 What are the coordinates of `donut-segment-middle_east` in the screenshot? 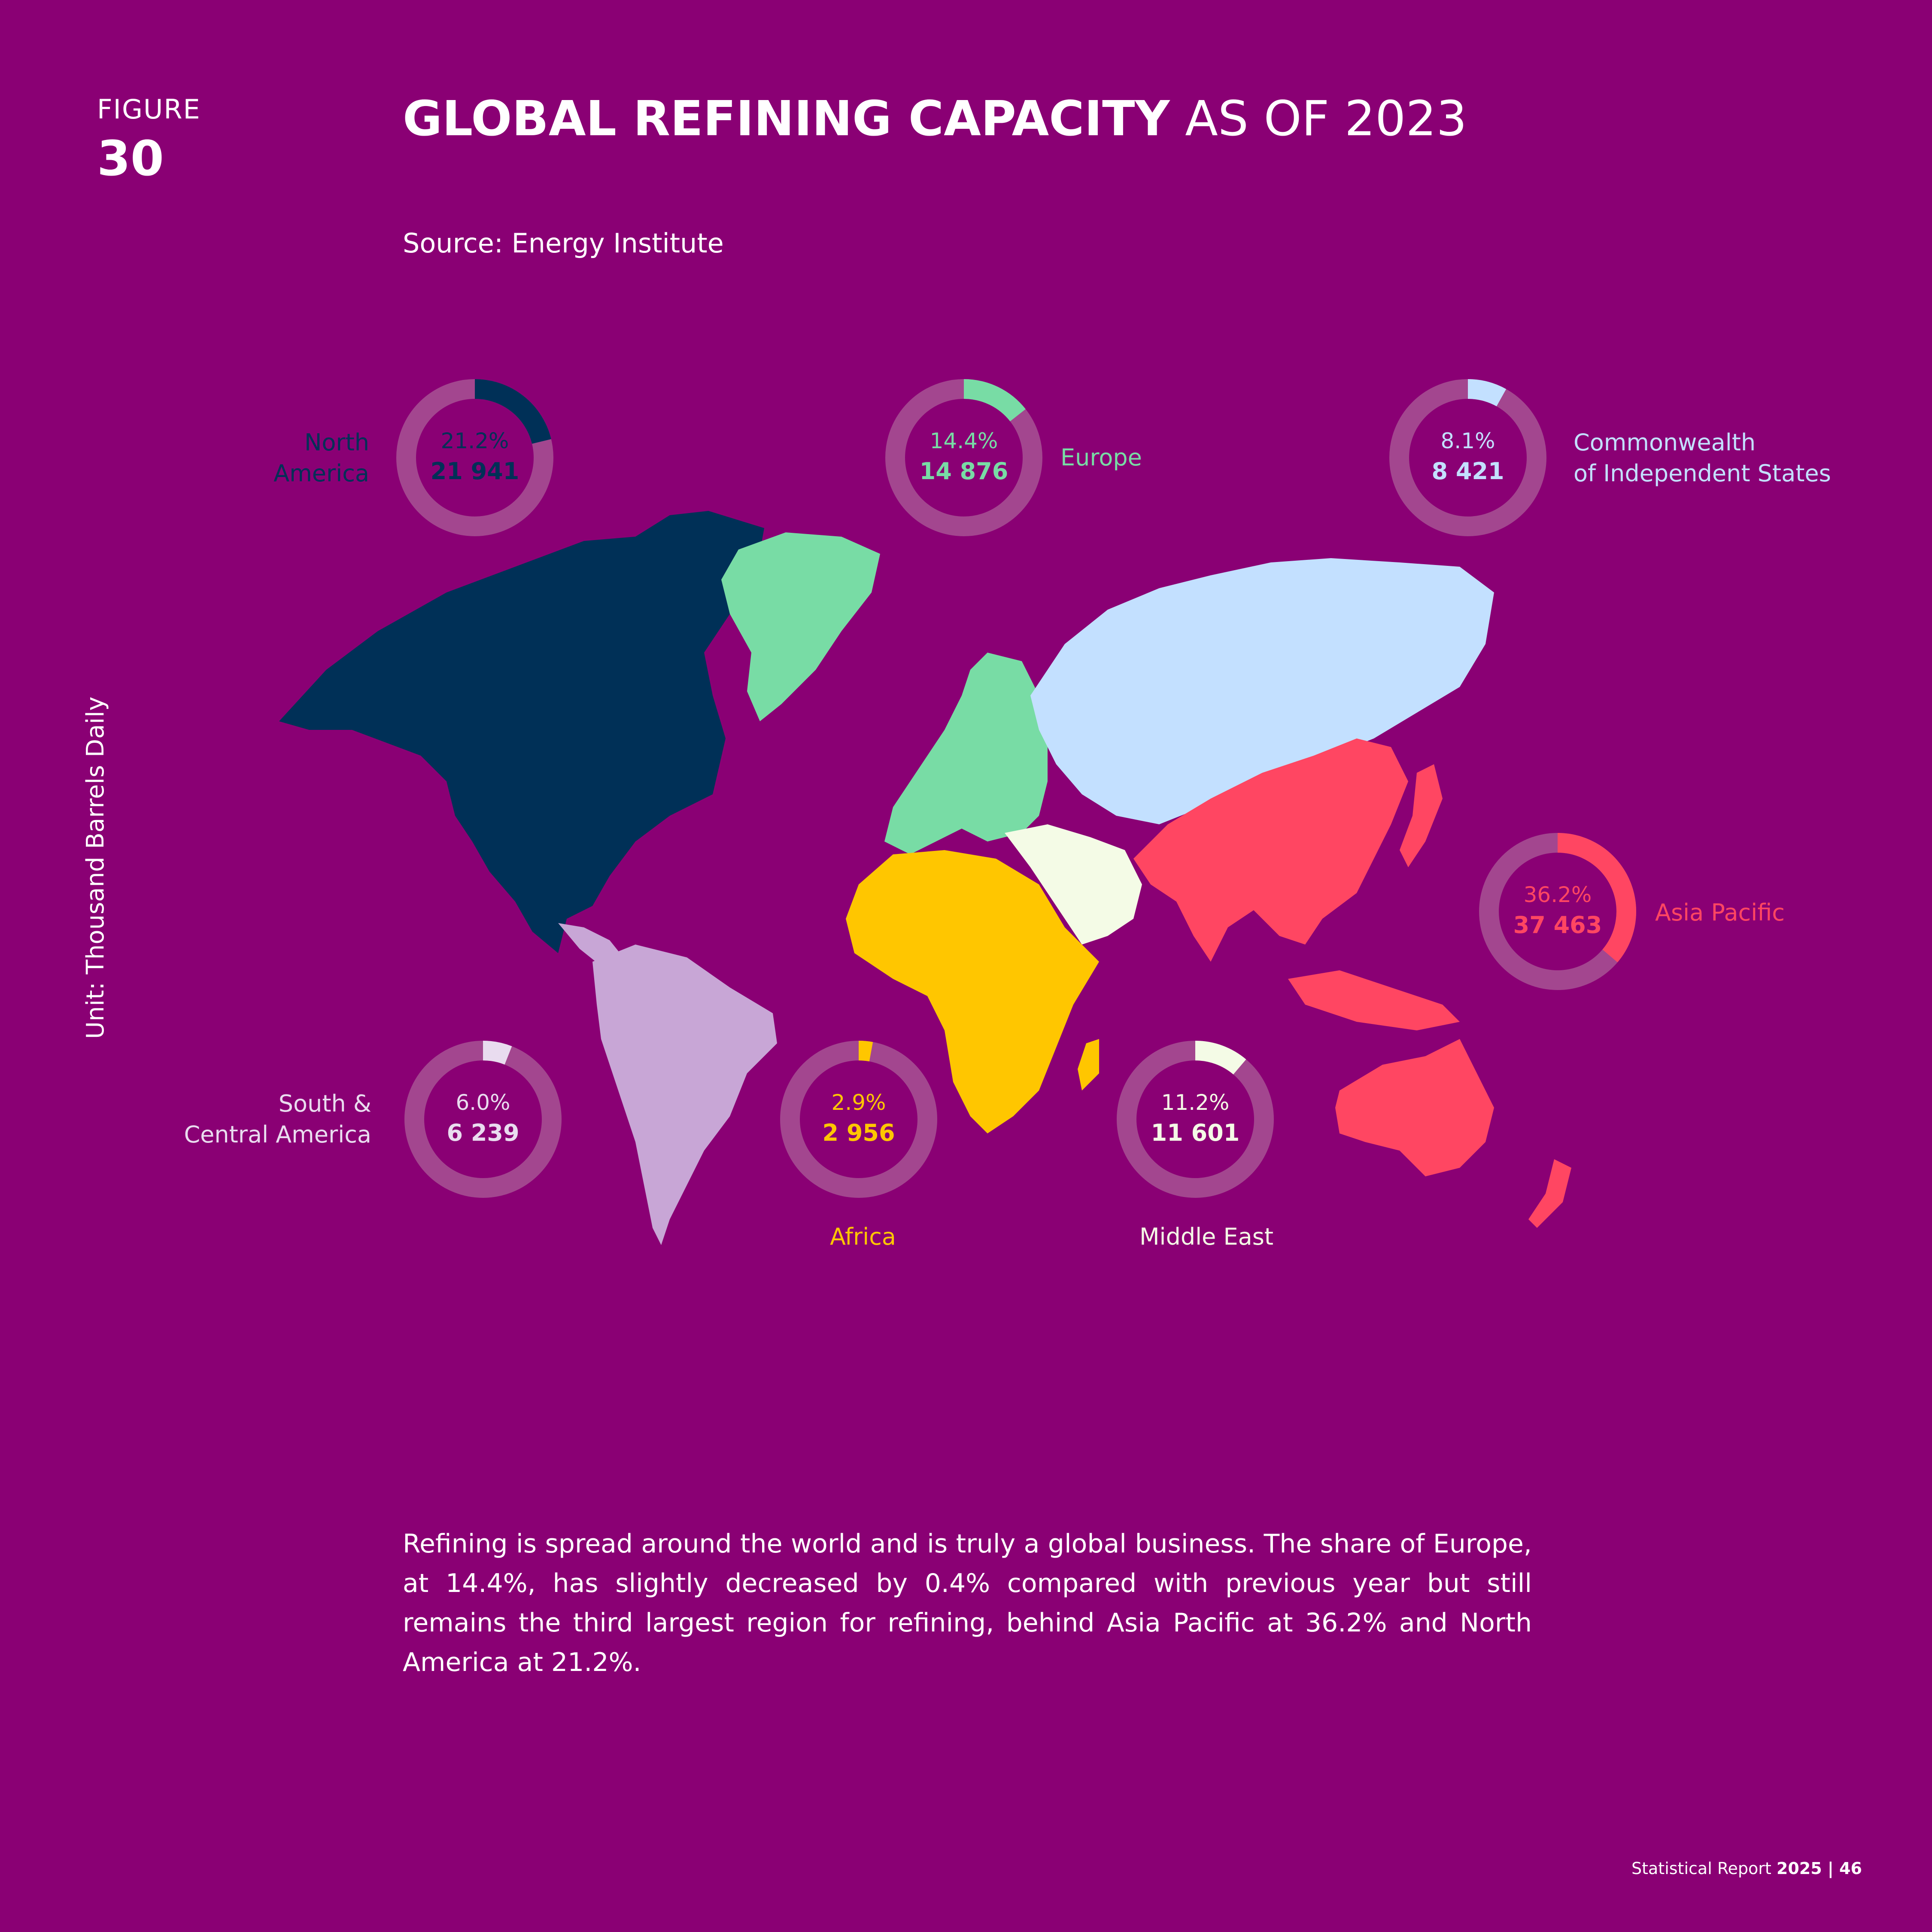 It's located at (1221, 1058).